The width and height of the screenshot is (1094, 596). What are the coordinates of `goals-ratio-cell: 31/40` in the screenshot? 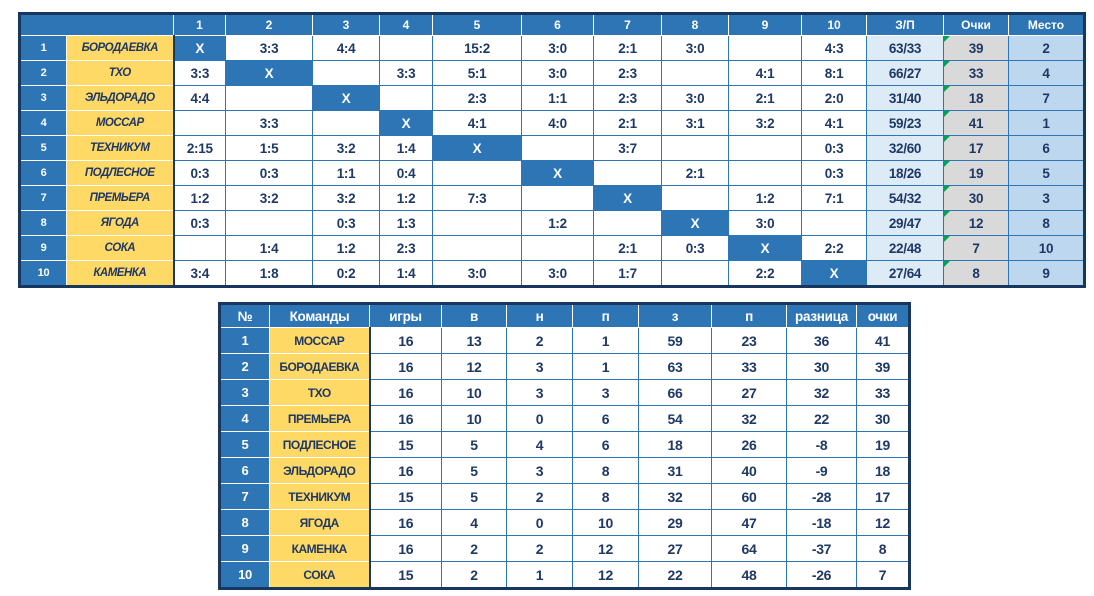 It's located at (905, 98).